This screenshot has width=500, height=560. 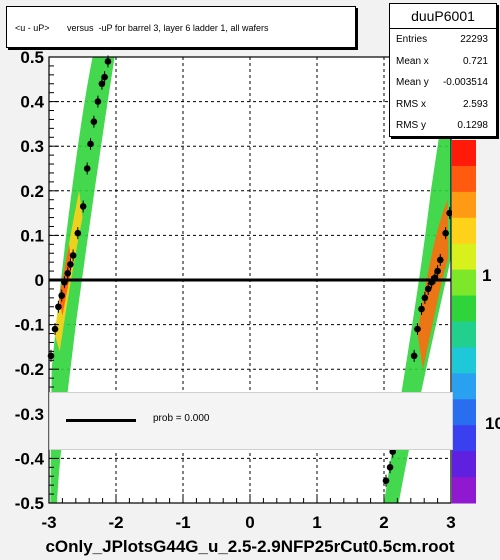 What do you see at coordinates (487, 275) in the screenshot?
I see `palette-label-1: 1` at bounding box center [487, 275].